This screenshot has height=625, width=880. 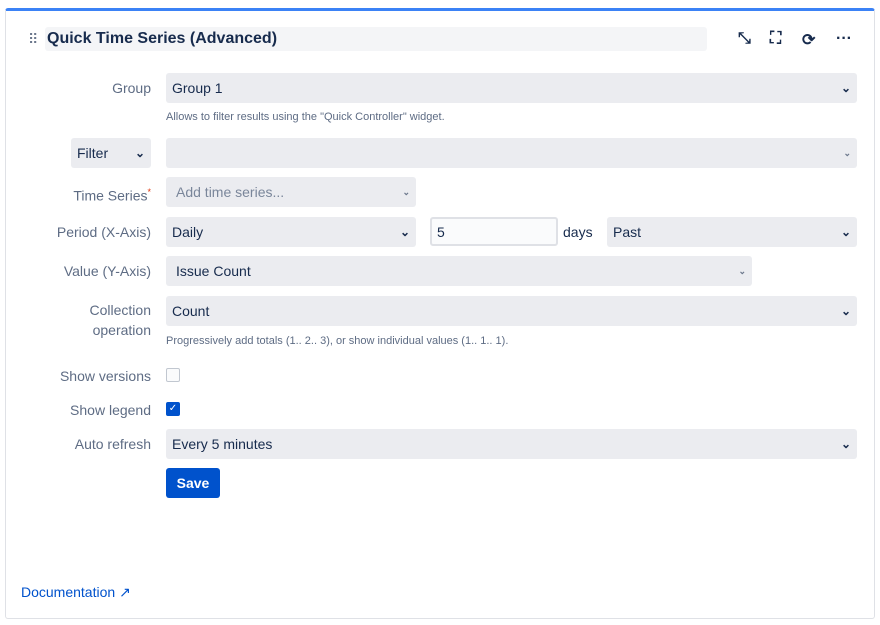 What do you see at coordinates (511, 311) in the screenshot?
I see `collection-select: Count ⌄` at bounding box center [511, 311].